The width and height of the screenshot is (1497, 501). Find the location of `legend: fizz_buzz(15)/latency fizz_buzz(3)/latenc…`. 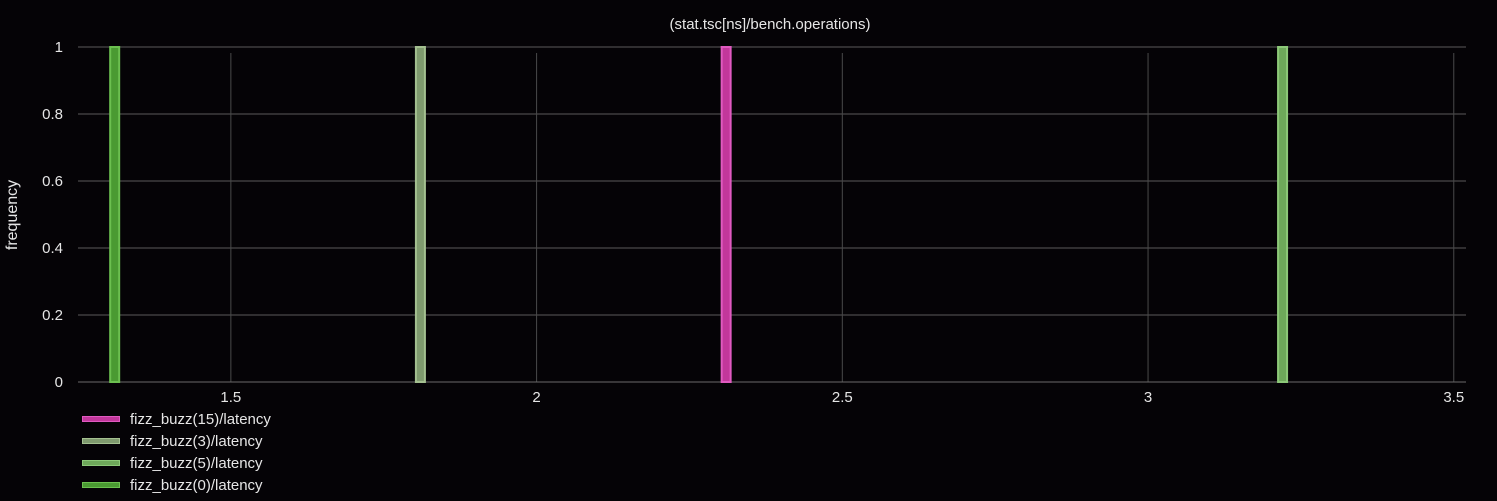

legend: fizz_buzz(15)/latency fizz_buzz(3)/latenc… is located at coordinates (176, 452).